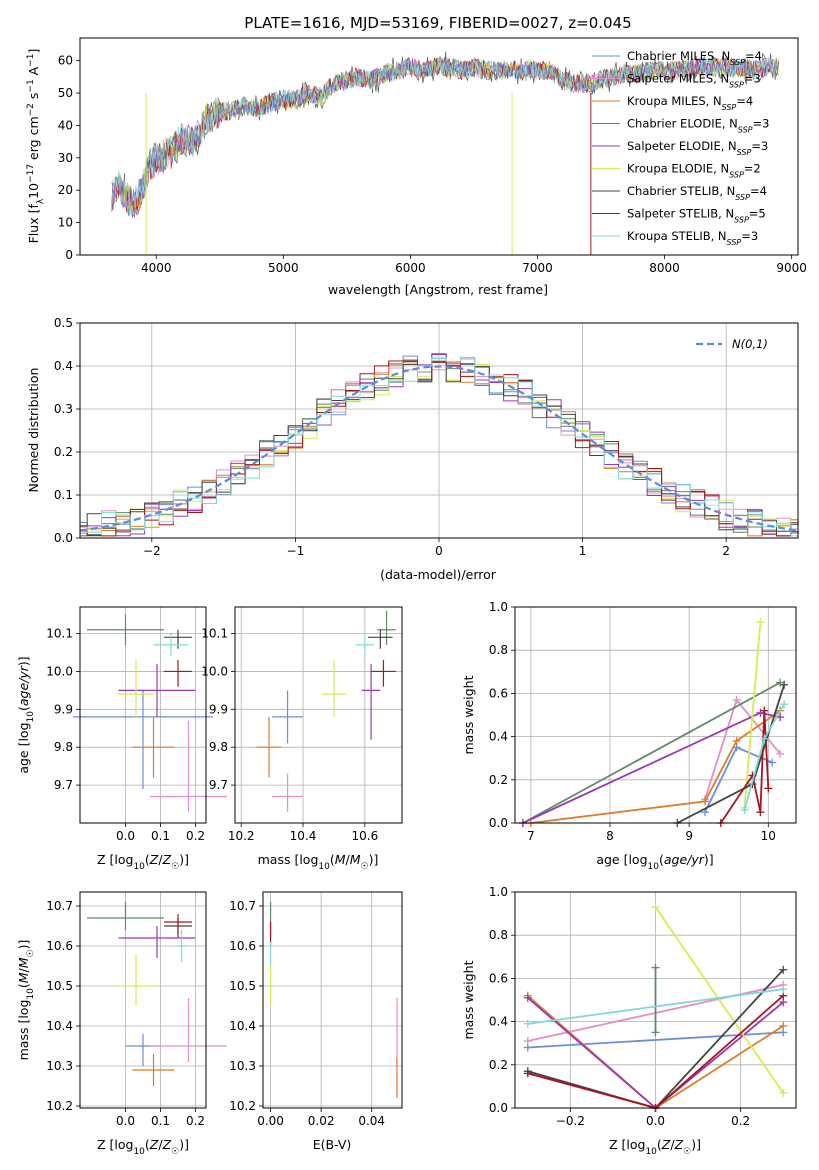 The width and height of the screenshot is (819, 1170). What do you see at coordinates (750, 344) in the screenshot?
I see `legend-label: N(0,1)` at bounding box center [750, 344].